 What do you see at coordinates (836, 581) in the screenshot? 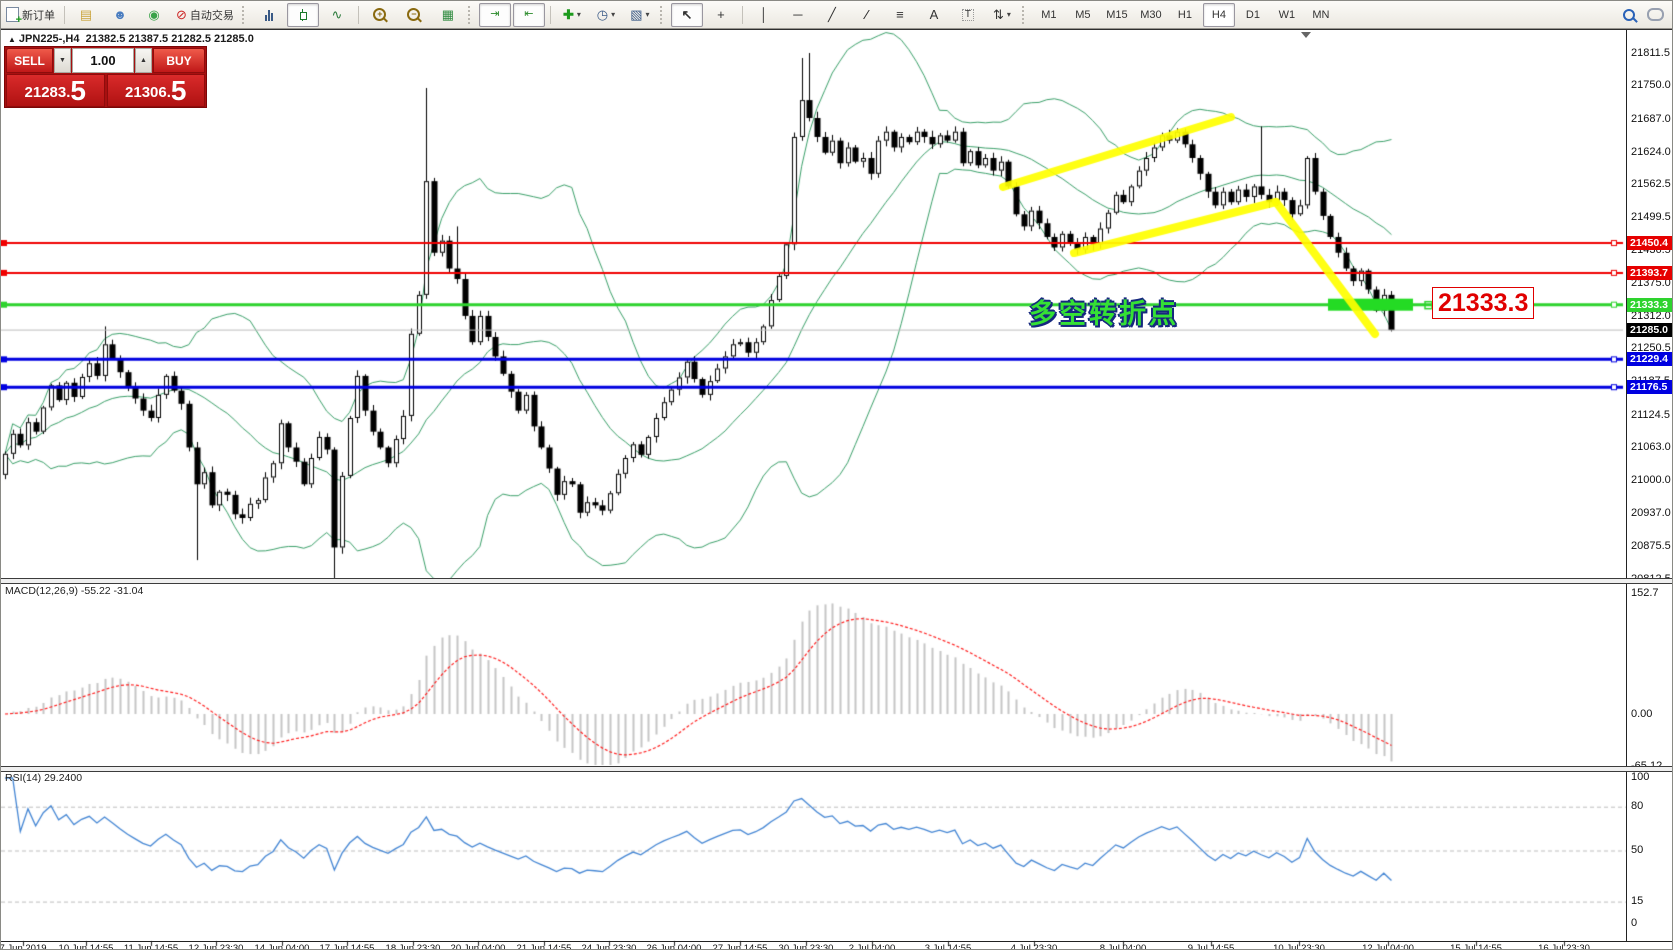
I see `macd-panel-separator` at bounding box center [836, 581].